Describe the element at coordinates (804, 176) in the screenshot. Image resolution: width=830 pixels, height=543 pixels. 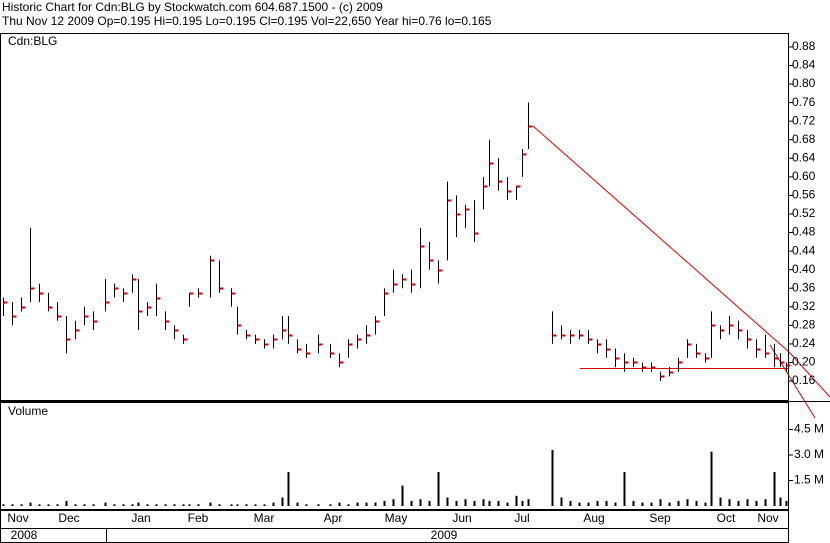
I see `y-tick-label: 0.60` at that location.